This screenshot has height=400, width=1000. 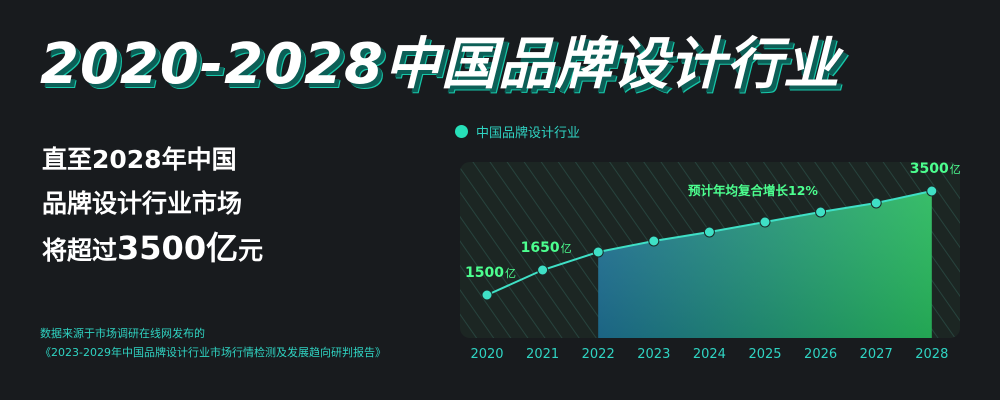 What do you see at coordinates (487, 295) in the screenshot?
I see `data-point-2020` at bounding box center [487, 295].